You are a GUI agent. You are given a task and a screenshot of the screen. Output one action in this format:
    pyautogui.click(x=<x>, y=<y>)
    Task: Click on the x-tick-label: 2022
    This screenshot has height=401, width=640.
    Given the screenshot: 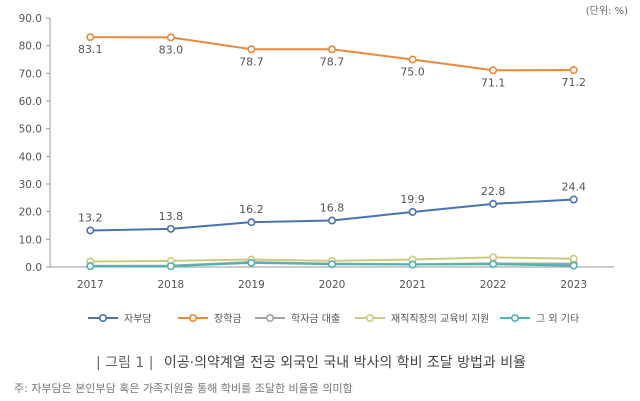 What is the action you would take?
    pyautogui.click(x=493, y=285)
    